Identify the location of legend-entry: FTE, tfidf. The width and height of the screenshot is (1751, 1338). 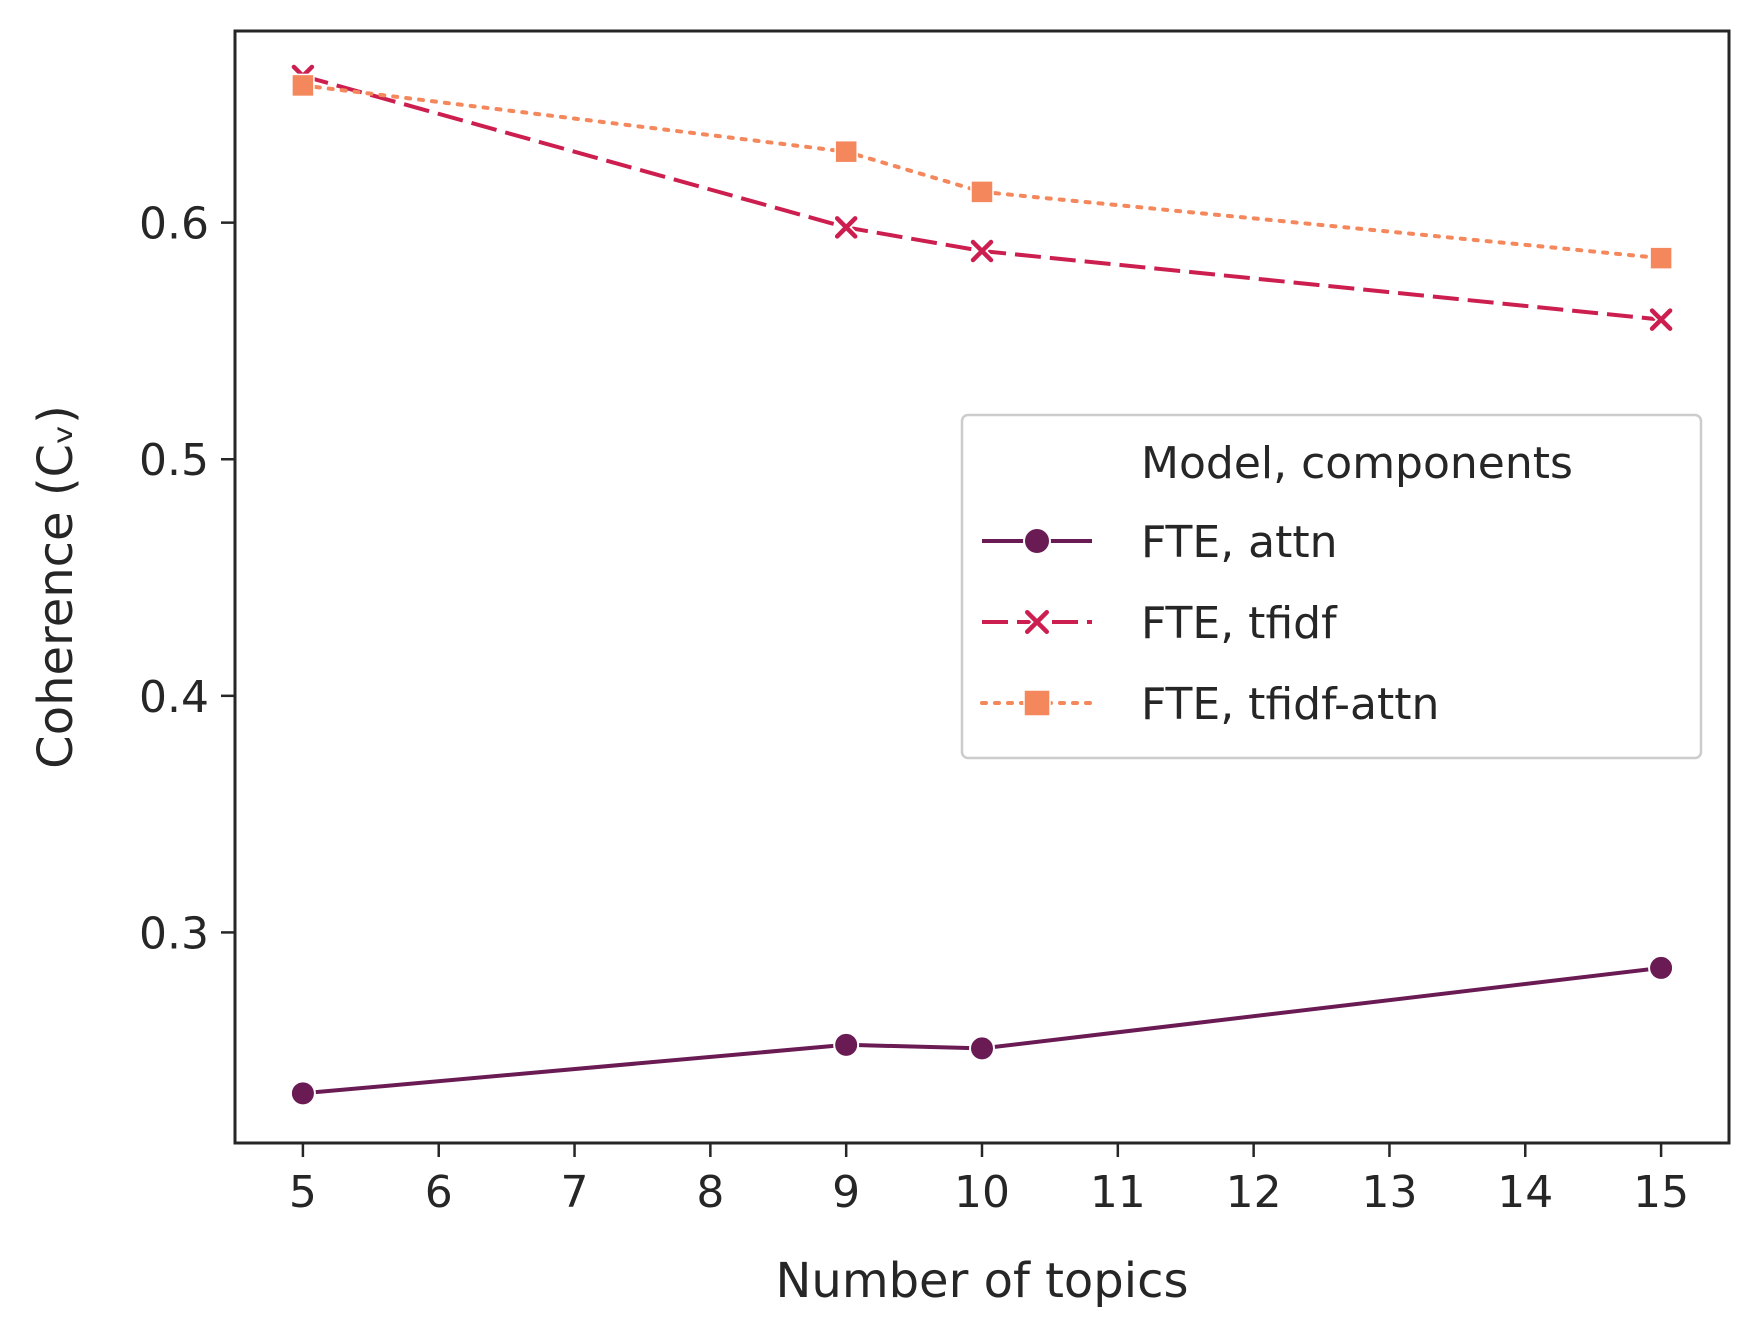
(1160, 623).